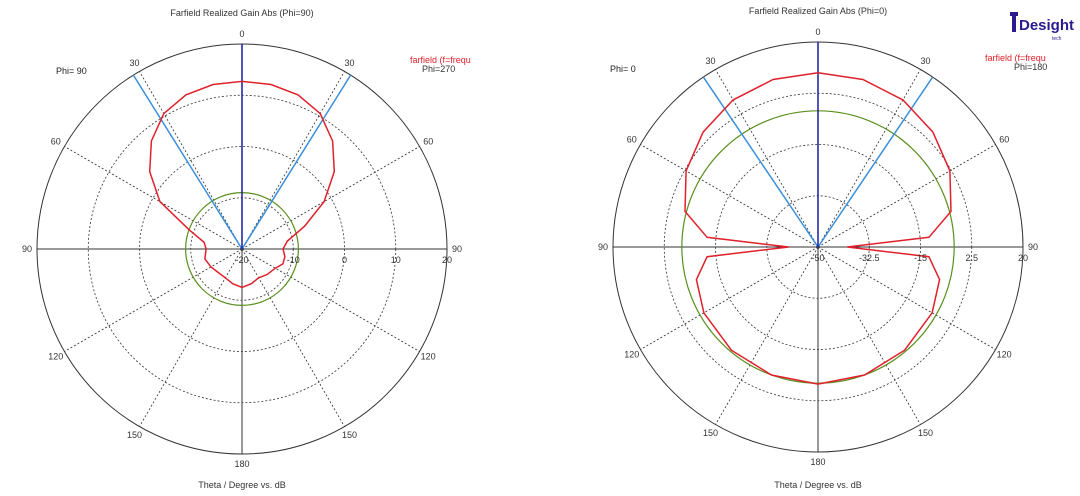  What do you see at coordinates (972, 258) in the screenshot?
I see `radial-tick-label: 2.5` at bounding box center [972, 258].